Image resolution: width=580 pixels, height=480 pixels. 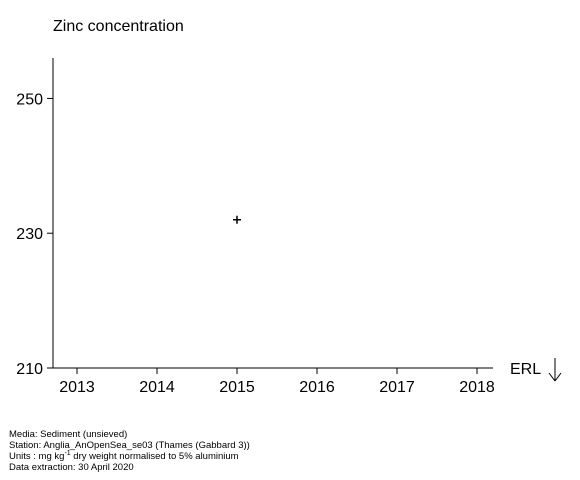 I want to click on data-point, so click(x=237, y=219).